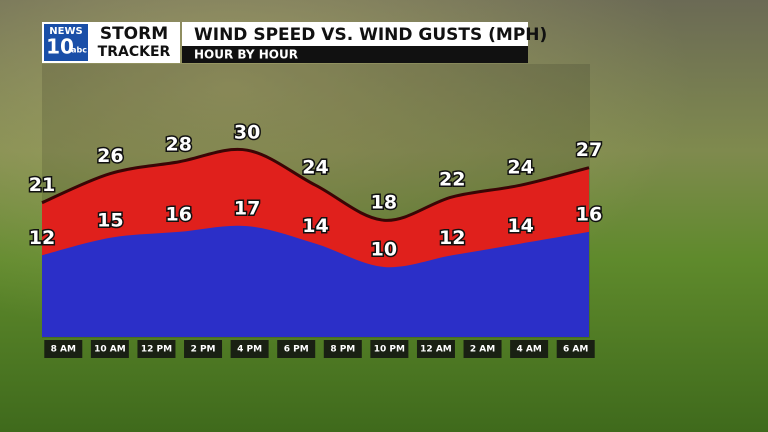 This screenshot has height=432, width=768. I want to click on line, so click(315, 184).